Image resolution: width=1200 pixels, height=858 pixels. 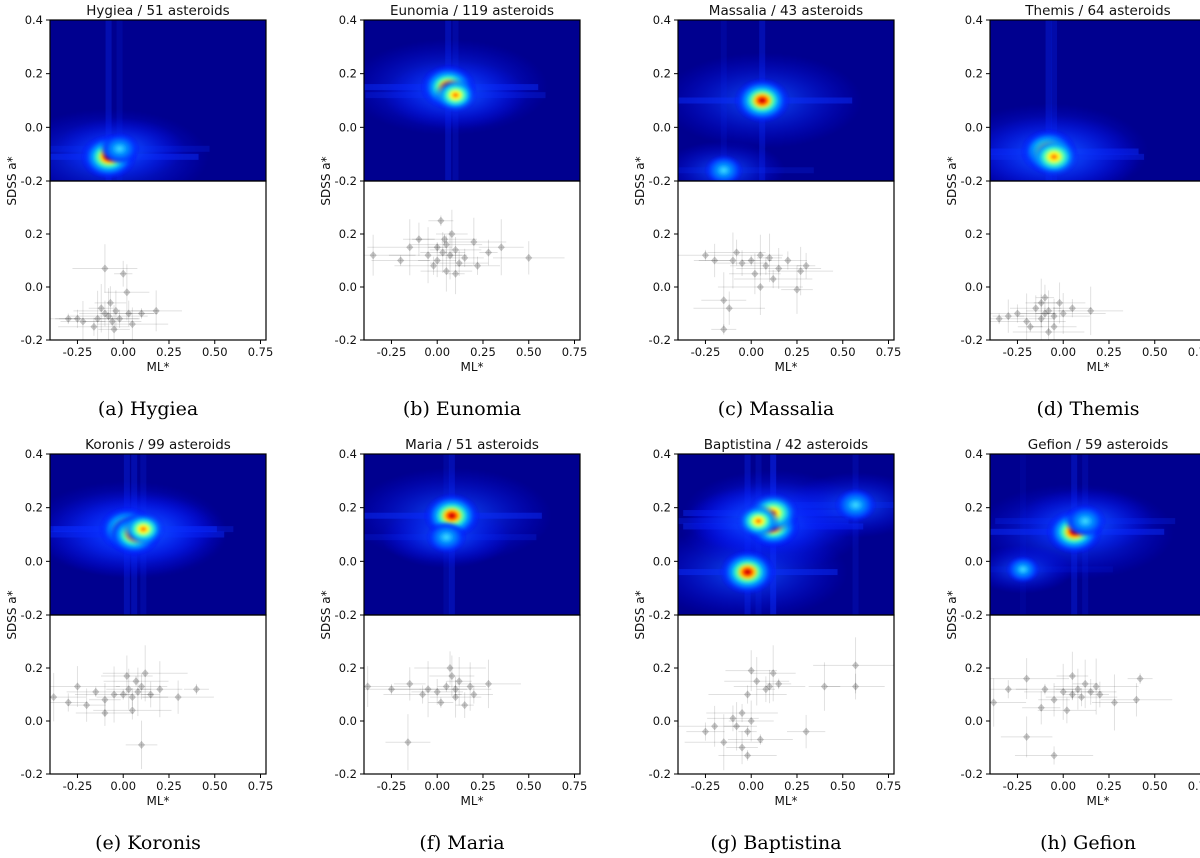 What do you see at coordinates (158, 534) in the screenshot?
I see `density-heatmap` at bounding box center [158, 534].